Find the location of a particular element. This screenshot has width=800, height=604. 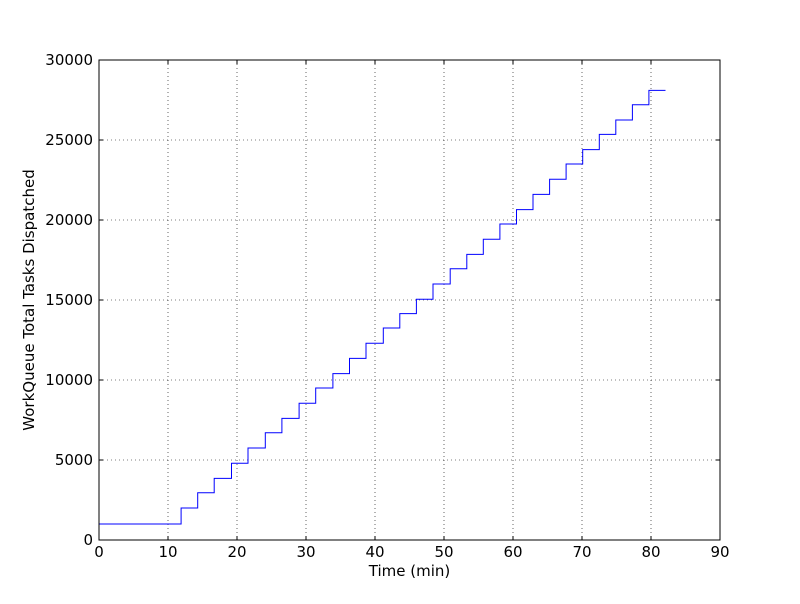

x-tick-label: 10 is located at coordinates (167, 552).